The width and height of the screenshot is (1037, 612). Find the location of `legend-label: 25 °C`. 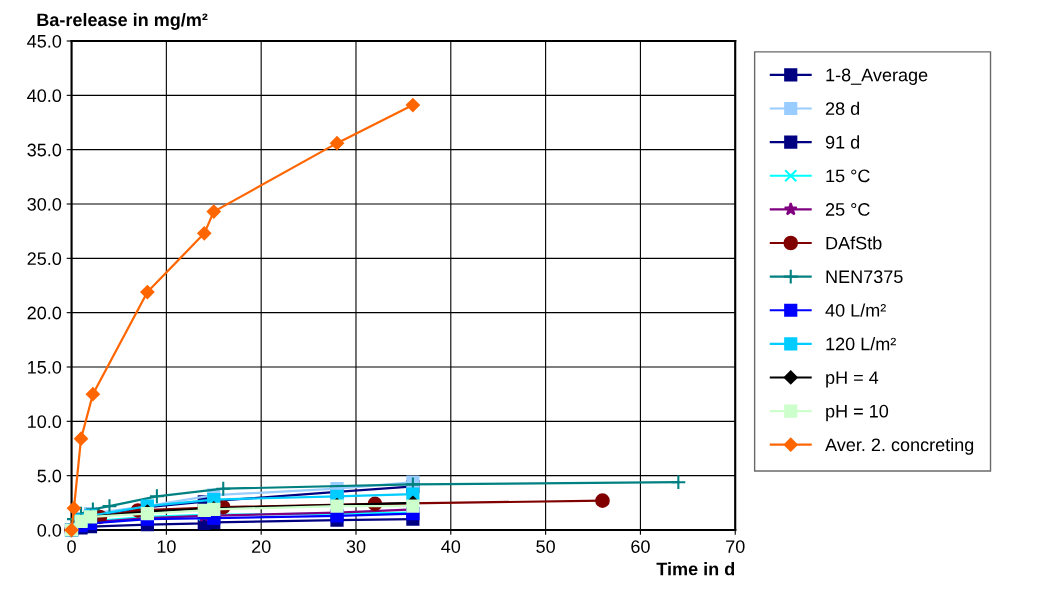

legend-label: 25 °C is located at coordinates (847, 209).